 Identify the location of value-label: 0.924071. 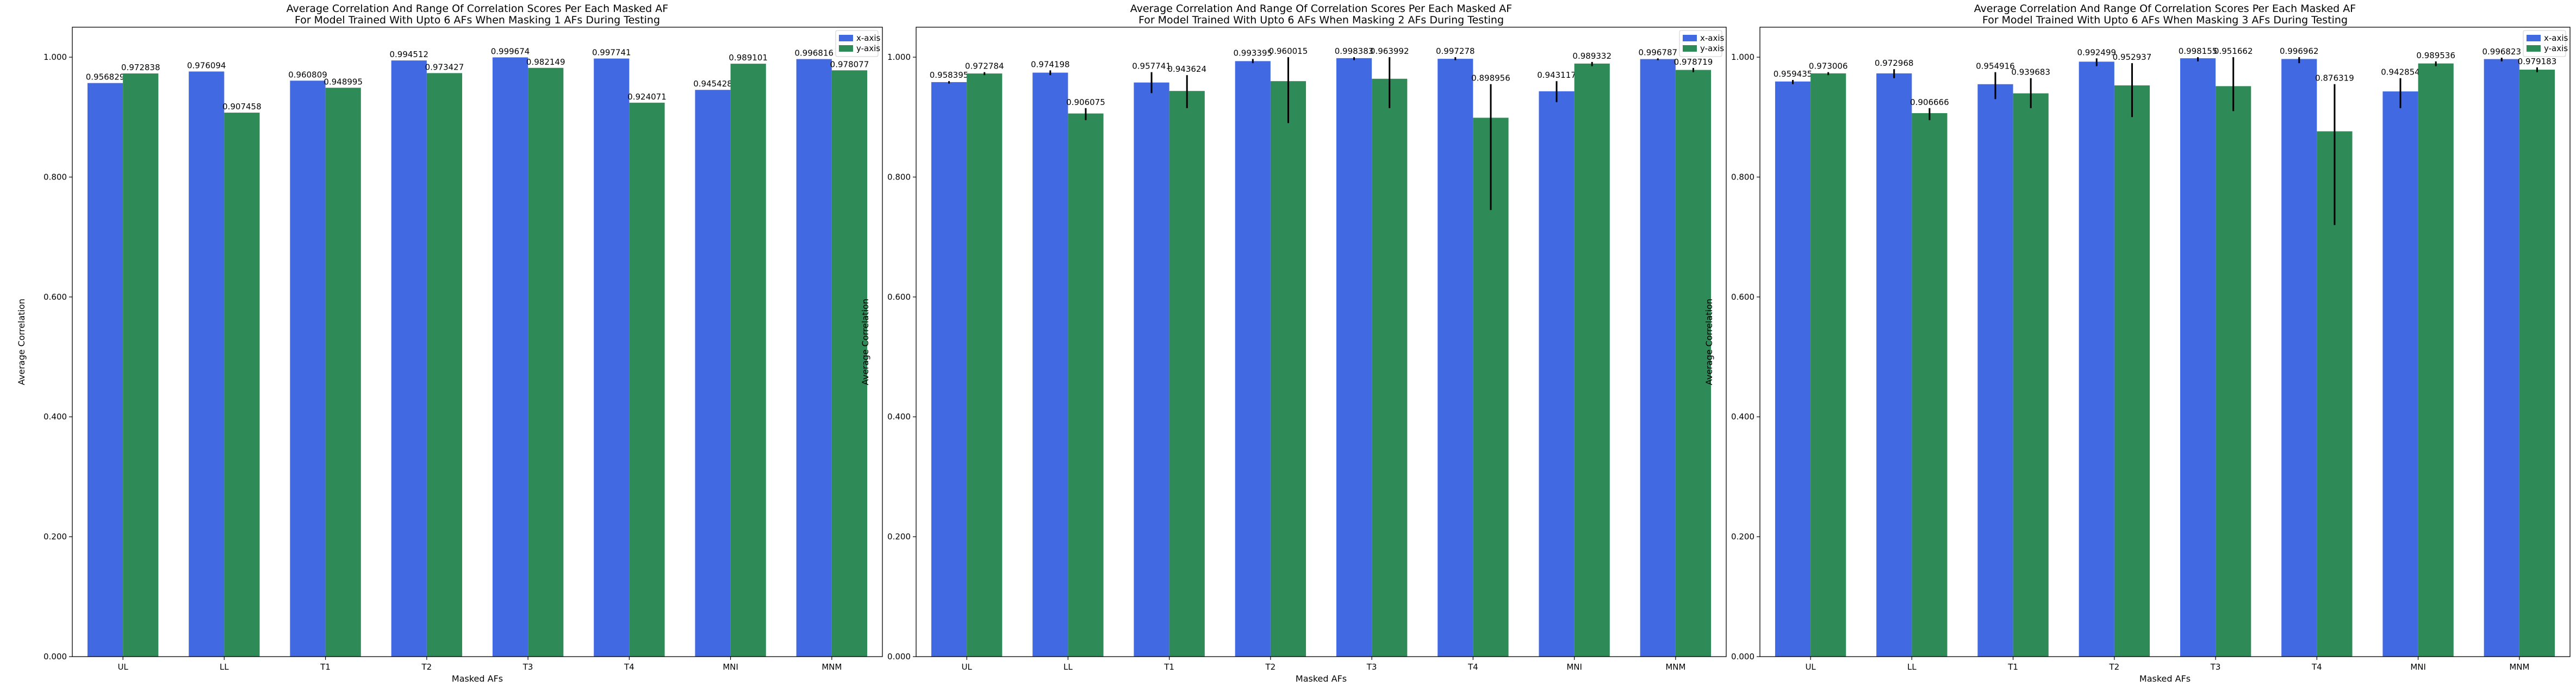
(647, 97).